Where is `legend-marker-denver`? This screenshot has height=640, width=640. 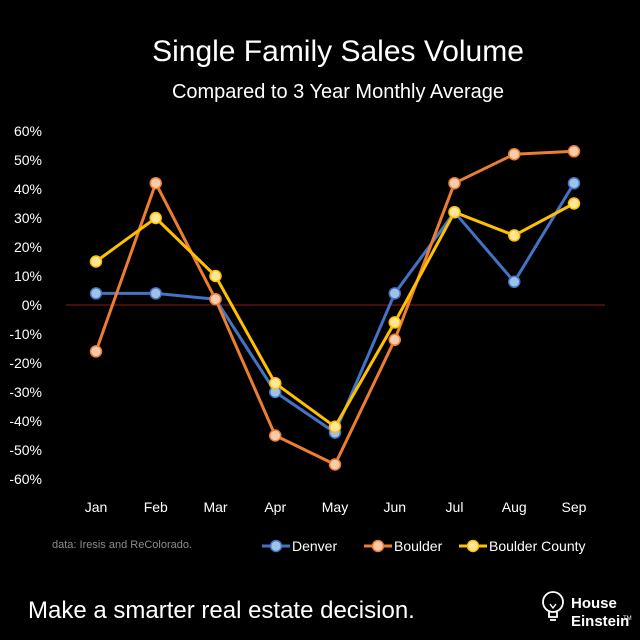 legend-marker-denver is located at coordinates (276, 546).